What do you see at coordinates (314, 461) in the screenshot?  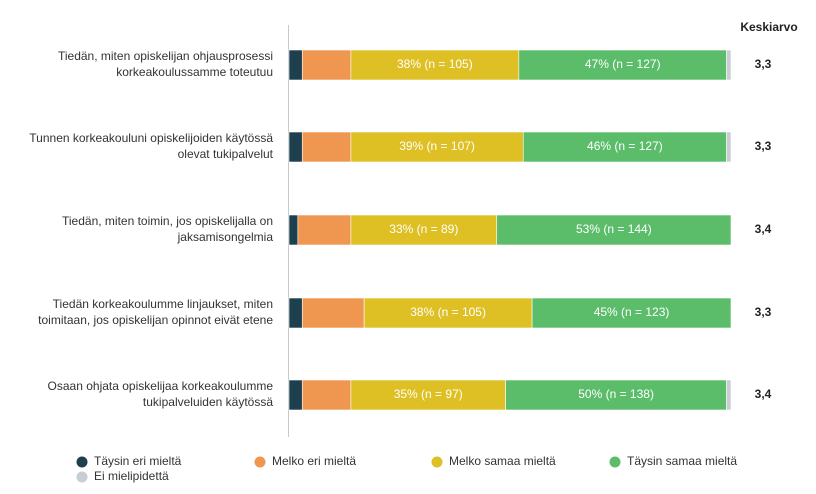 I see `legend-label: Melko eri mieltä` at bounding box center [314, 461].